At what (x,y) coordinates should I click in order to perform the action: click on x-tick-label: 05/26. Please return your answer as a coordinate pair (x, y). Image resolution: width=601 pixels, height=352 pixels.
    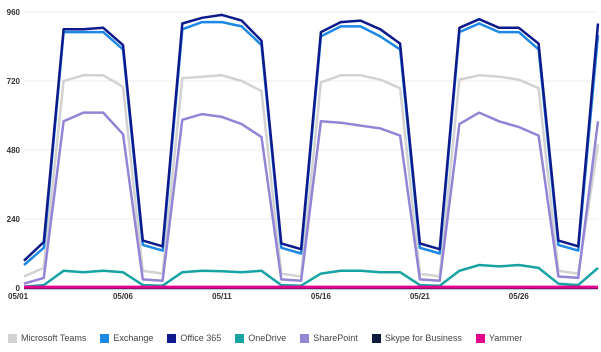
    Looking at the image, I should click on (519, 296).